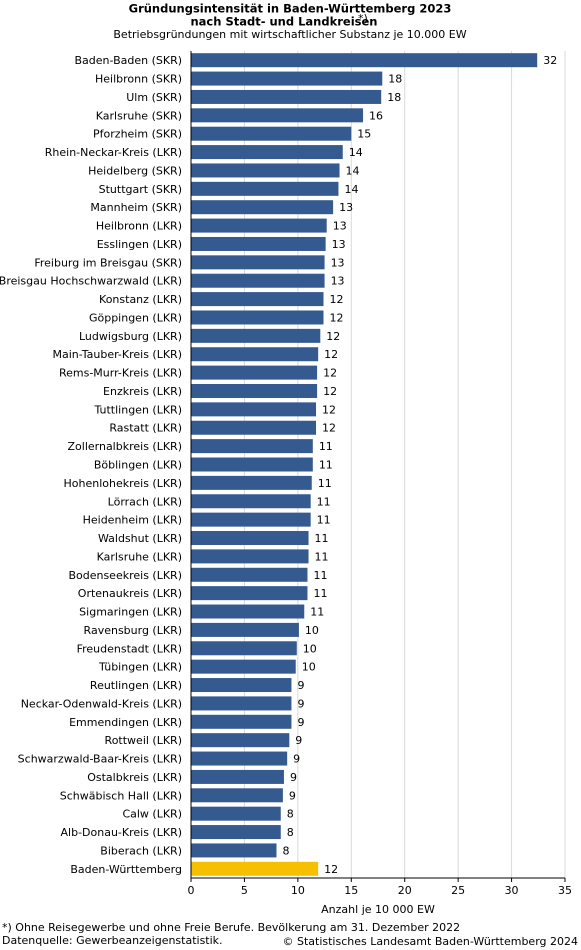  Describe the element at coordinates (139, 115) in the screenshot. I see `y-tick-label: Karlsruhe (SKR)` at that location.